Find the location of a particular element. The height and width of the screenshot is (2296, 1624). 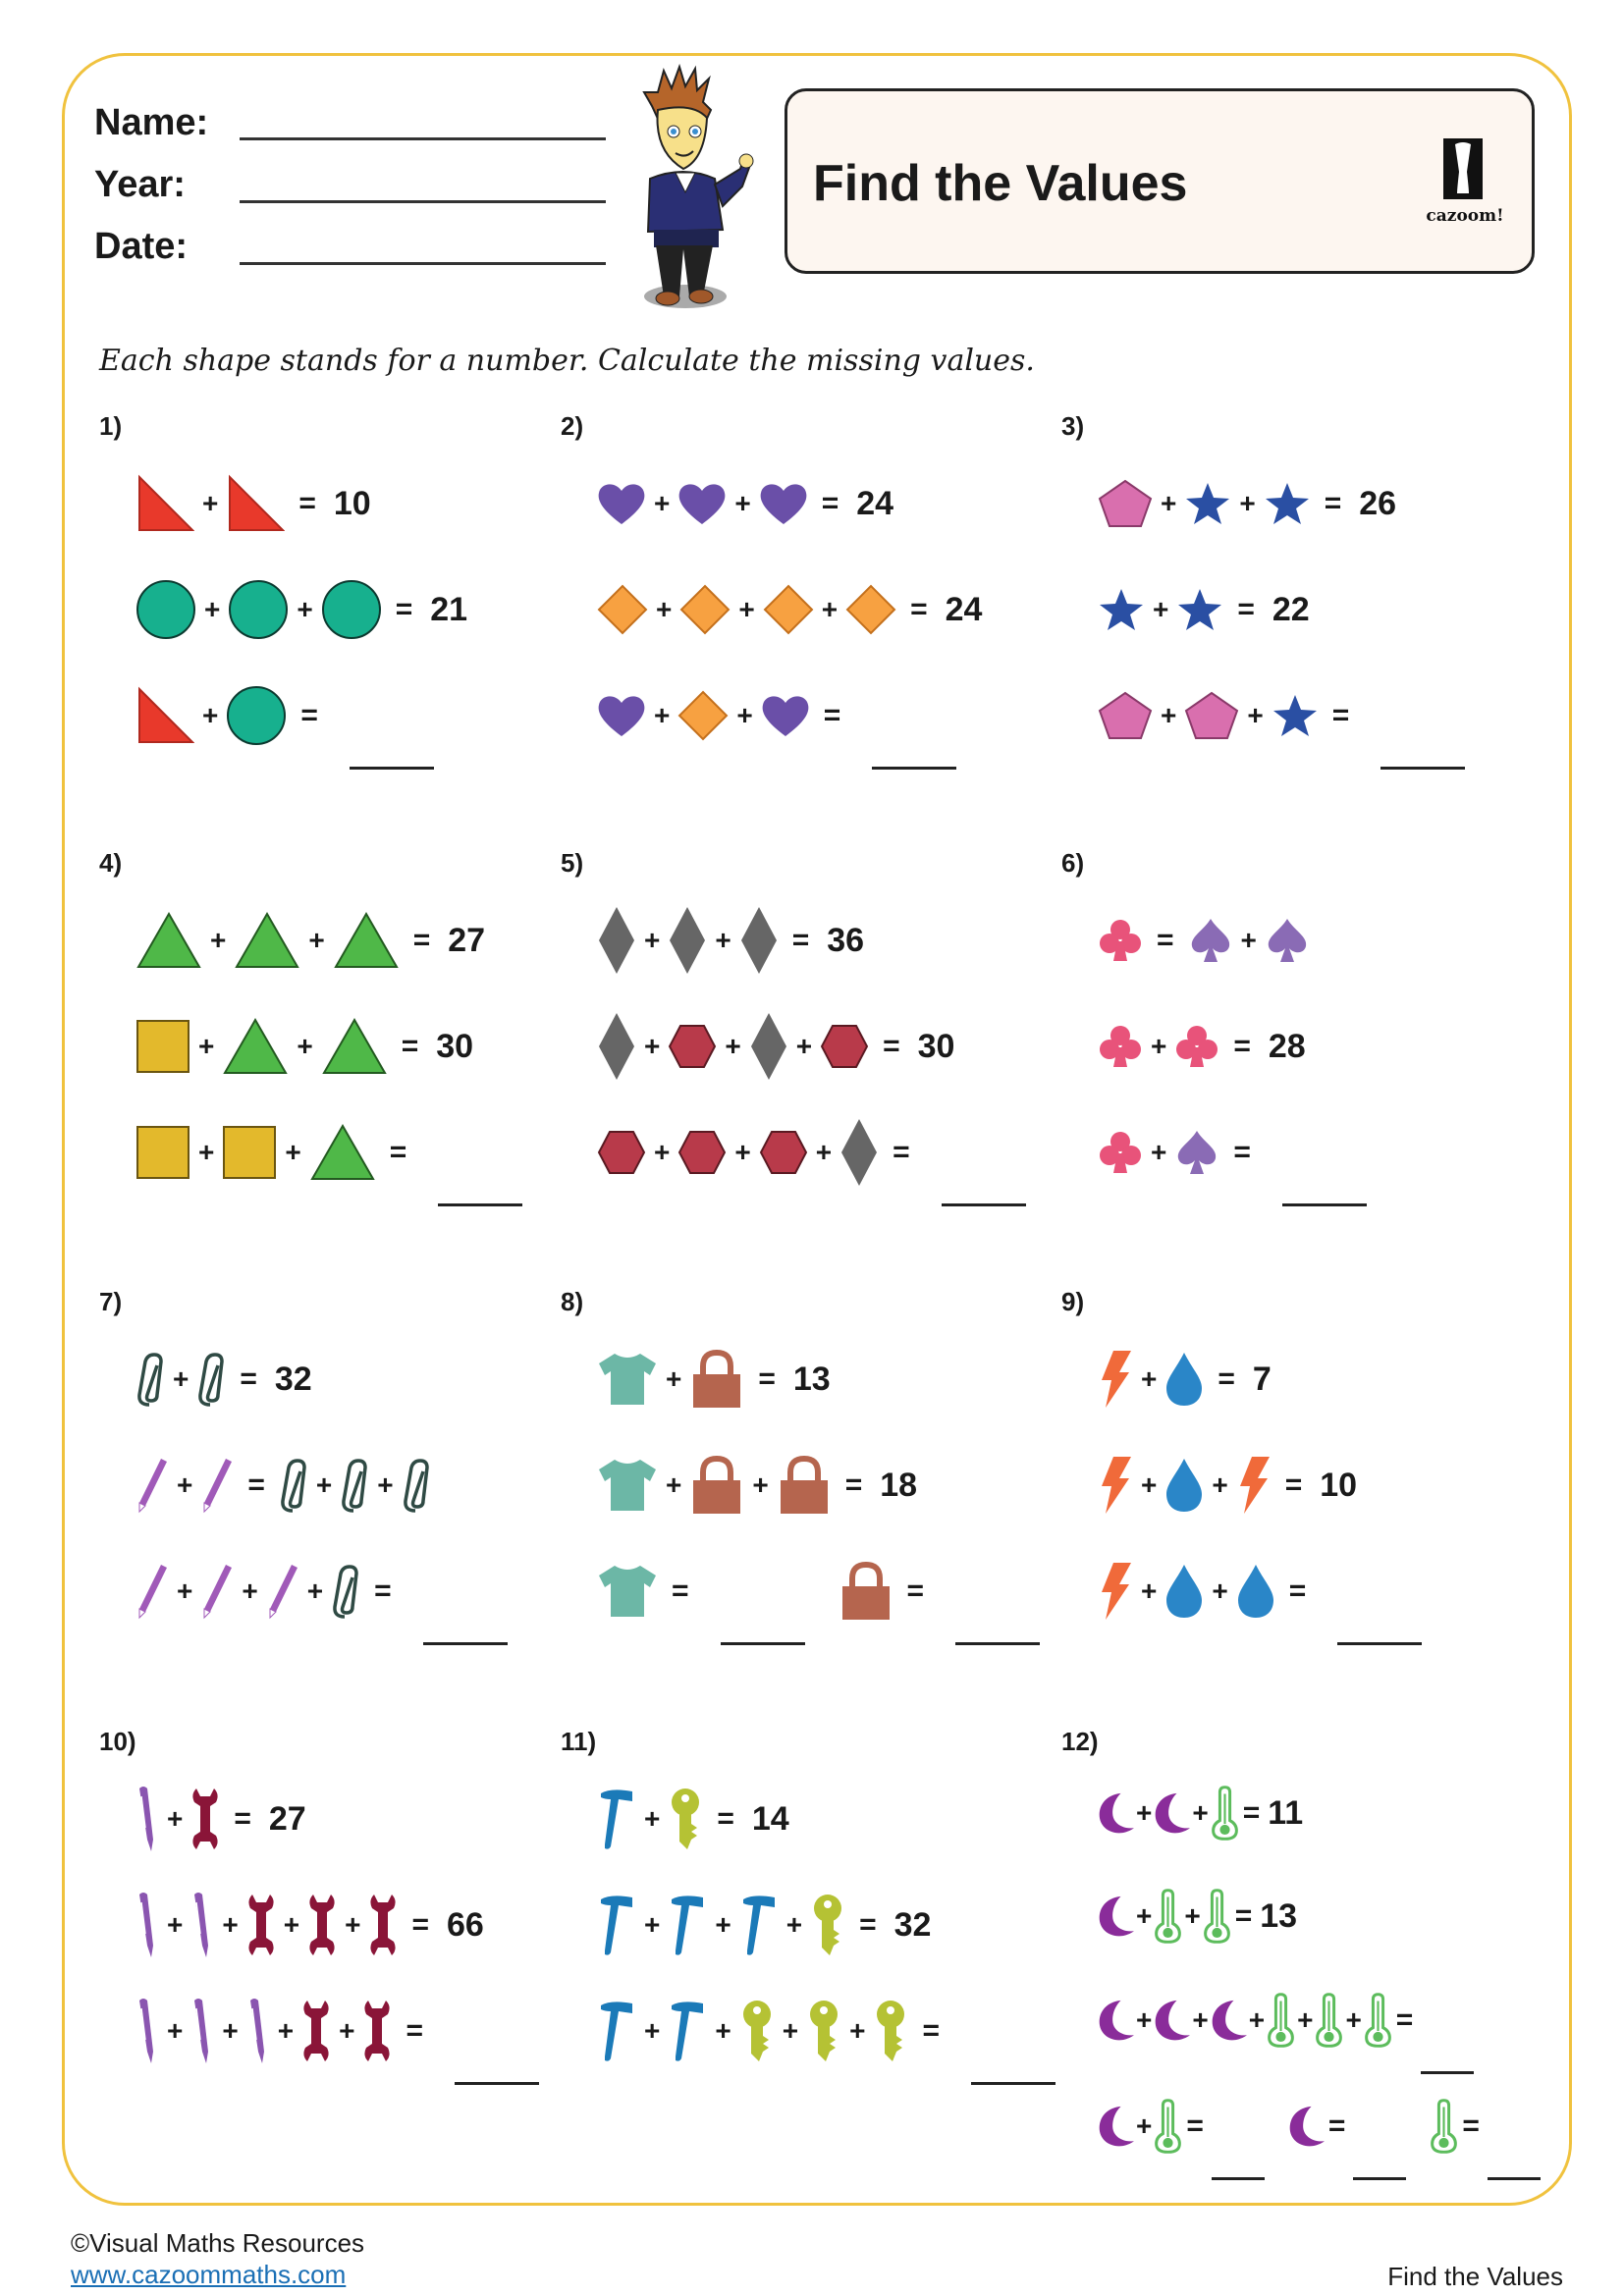

equation-line: + + = 18 is located at coordinates (757, 1485).